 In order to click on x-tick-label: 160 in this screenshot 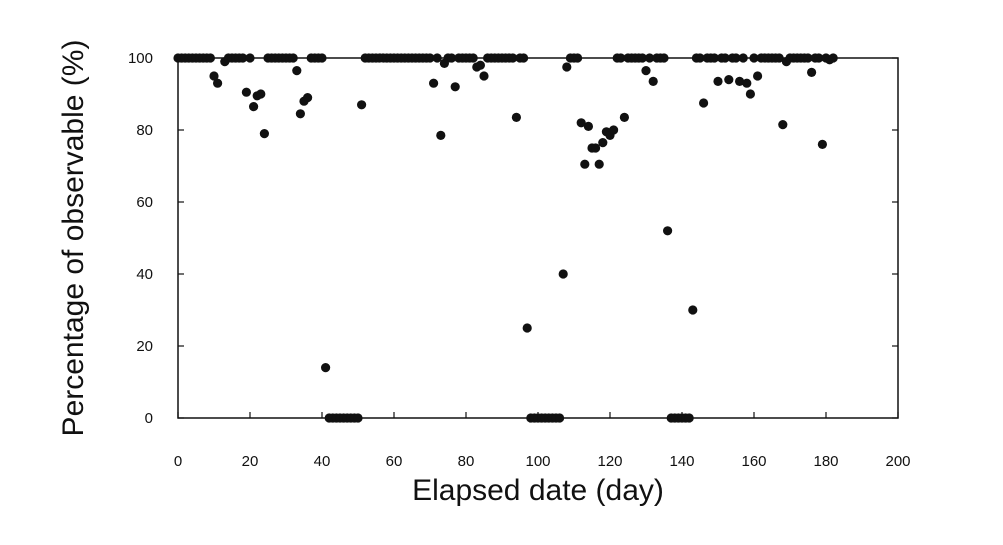, I will do `click(753, 461)`.